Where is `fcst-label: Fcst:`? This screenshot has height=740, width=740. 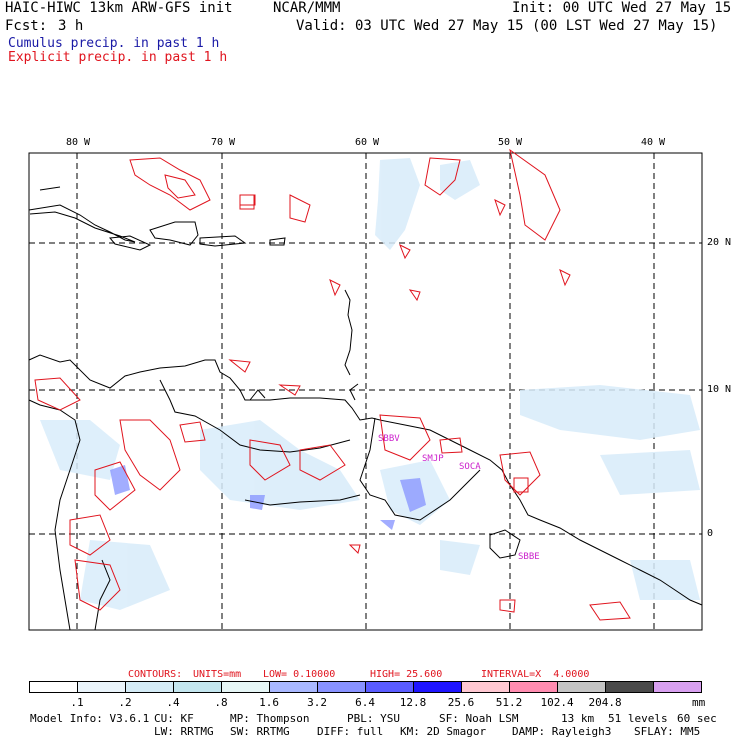
fcst-label: Fcst: is located at coordinates (26, 26).